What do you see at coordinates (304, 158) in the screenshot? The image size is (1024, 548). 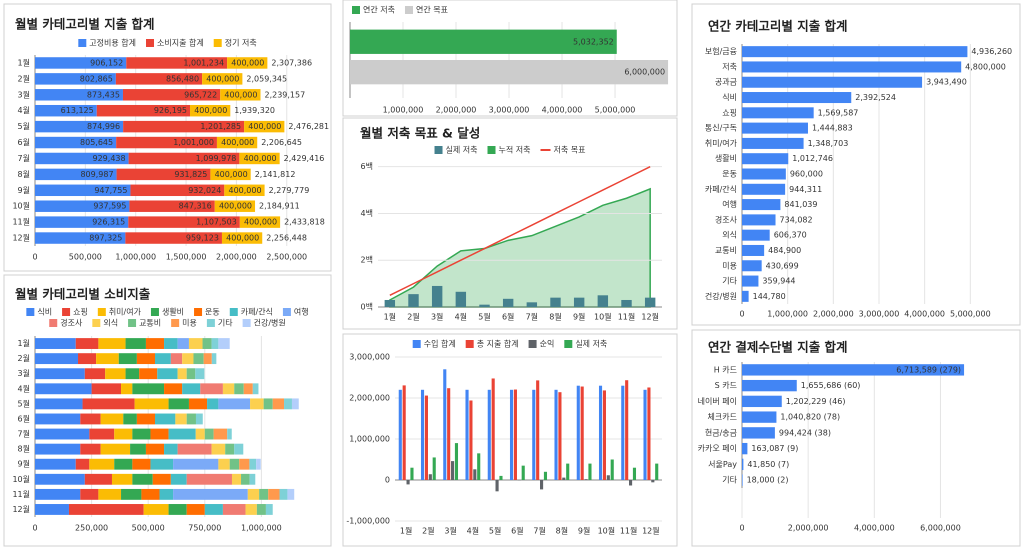 I see `total-label: 2,429,416` at bounding box center [304, 158].